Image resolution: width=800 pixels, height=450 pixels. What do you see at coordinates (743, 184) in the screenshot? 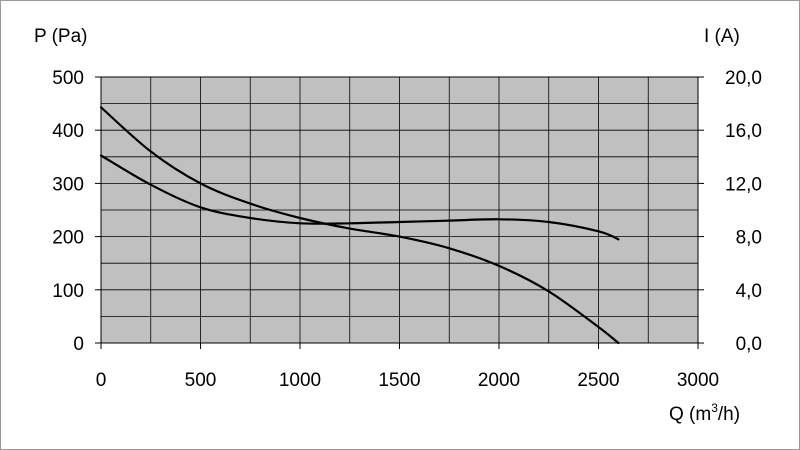
I see `y-right-tick-label: 12,0` at bounding box center [743, 184].